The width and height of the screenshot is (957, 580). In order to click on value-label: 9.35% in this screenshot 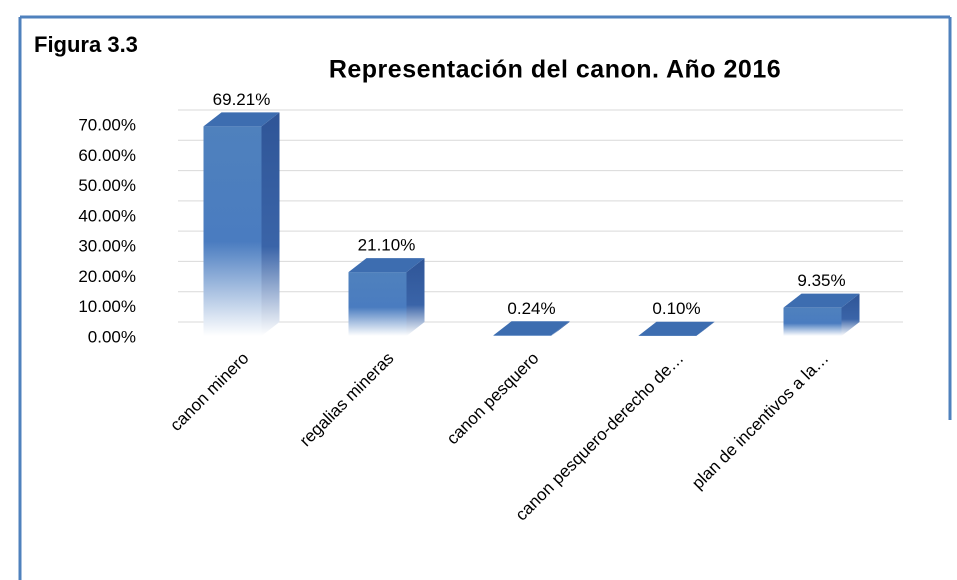, I will do `click(821, 280)`.